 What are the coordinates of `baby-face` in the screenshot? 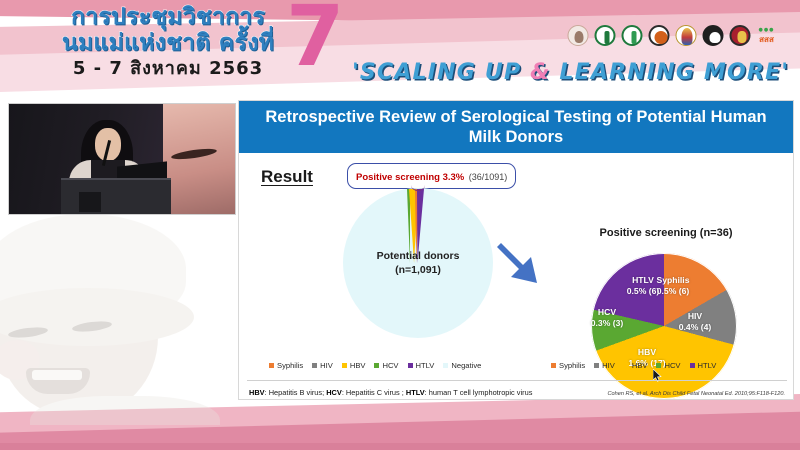 It's located at (79, 330).